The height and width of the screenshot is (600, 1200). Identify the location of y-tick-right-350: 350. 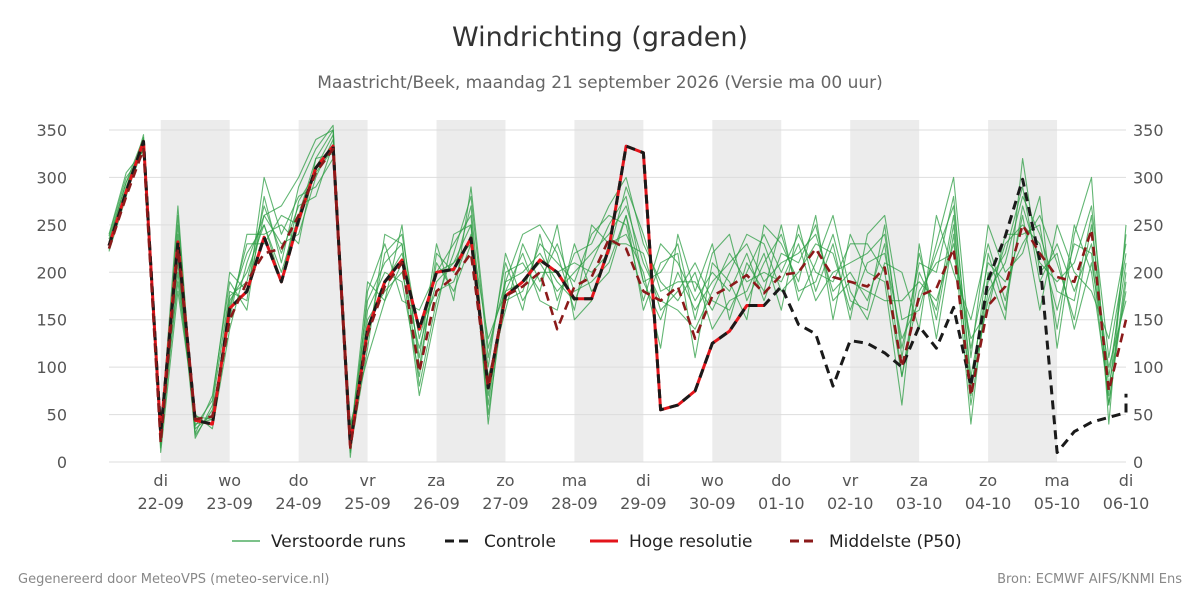
(1148, 130).